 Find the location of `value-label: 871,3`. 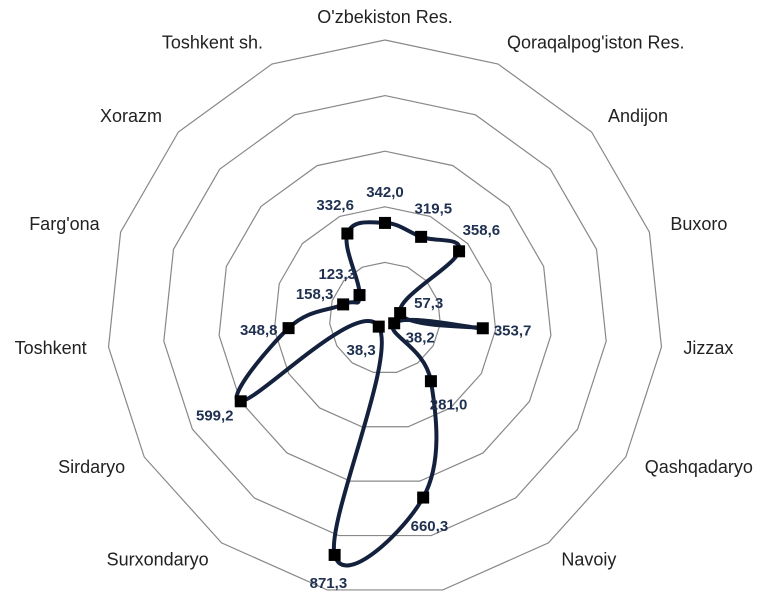

value-label: 871,3 is located at coordinates (329, 583).